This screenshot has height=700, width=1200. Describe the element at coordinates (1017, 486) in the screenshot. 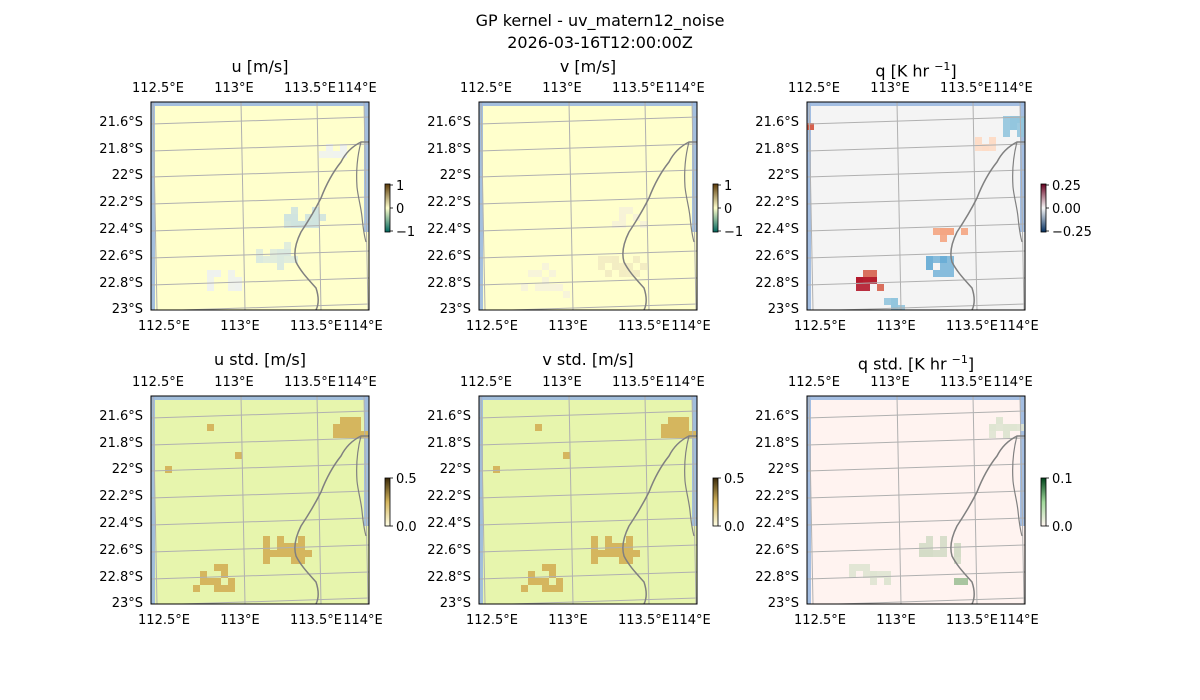

I see `coastline-bay` at that location.